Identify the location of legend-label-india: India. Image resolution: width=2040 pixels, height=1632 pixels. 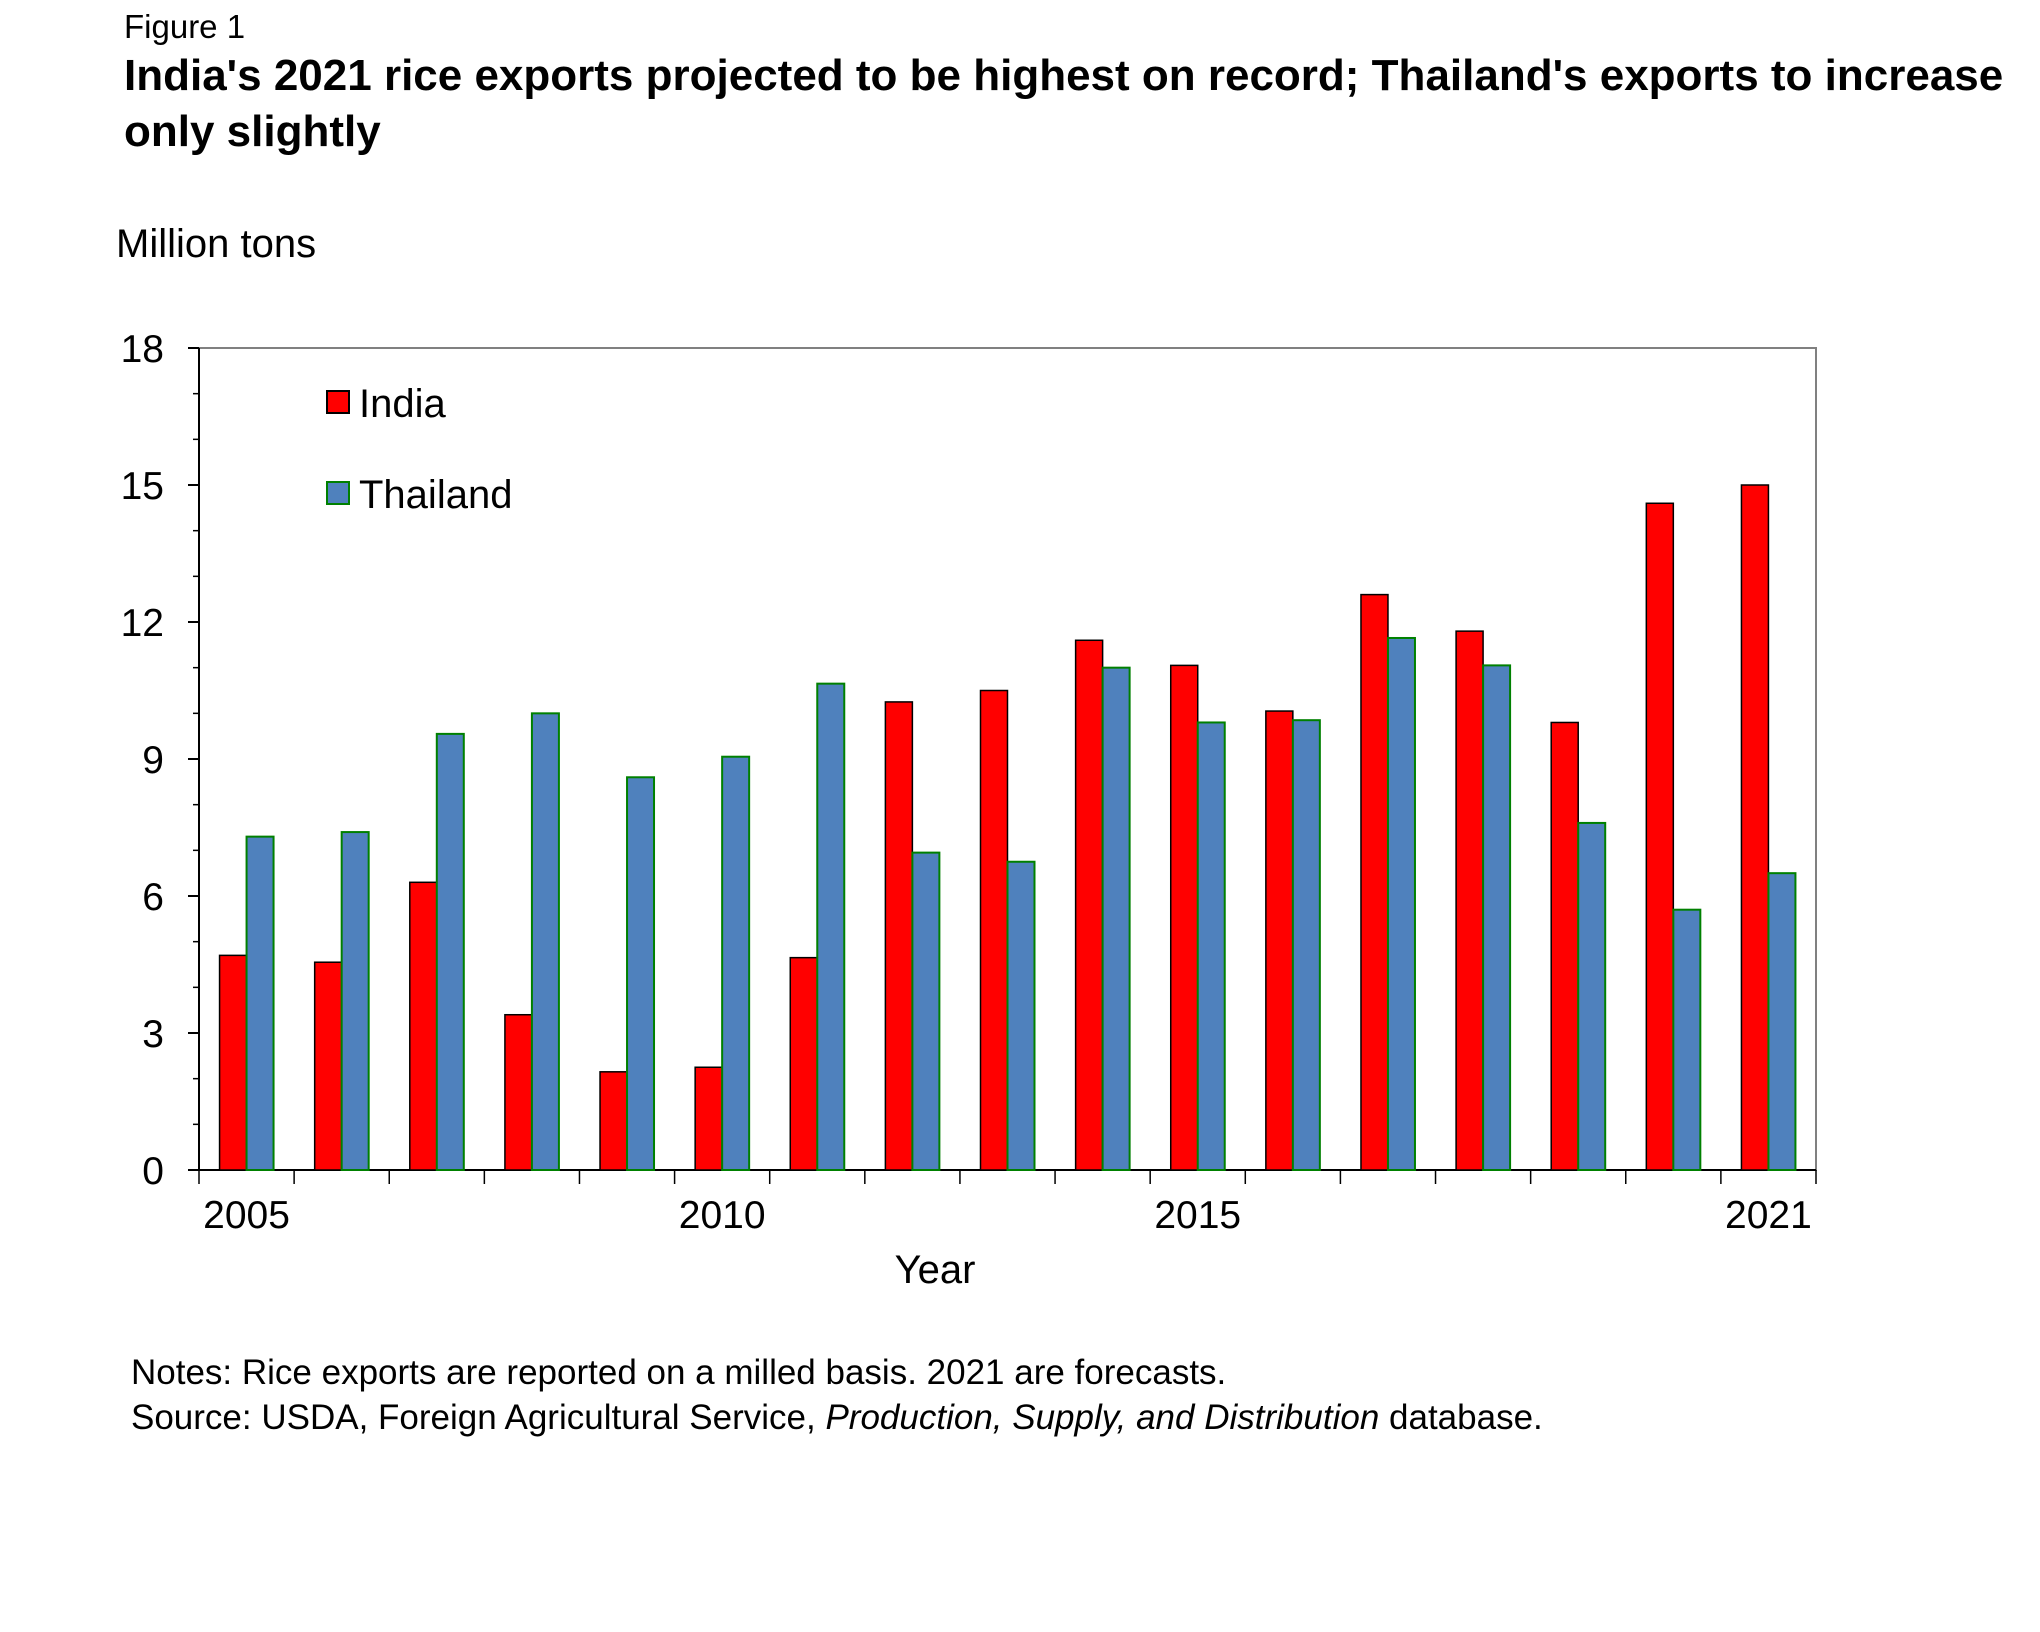
(402, 404).